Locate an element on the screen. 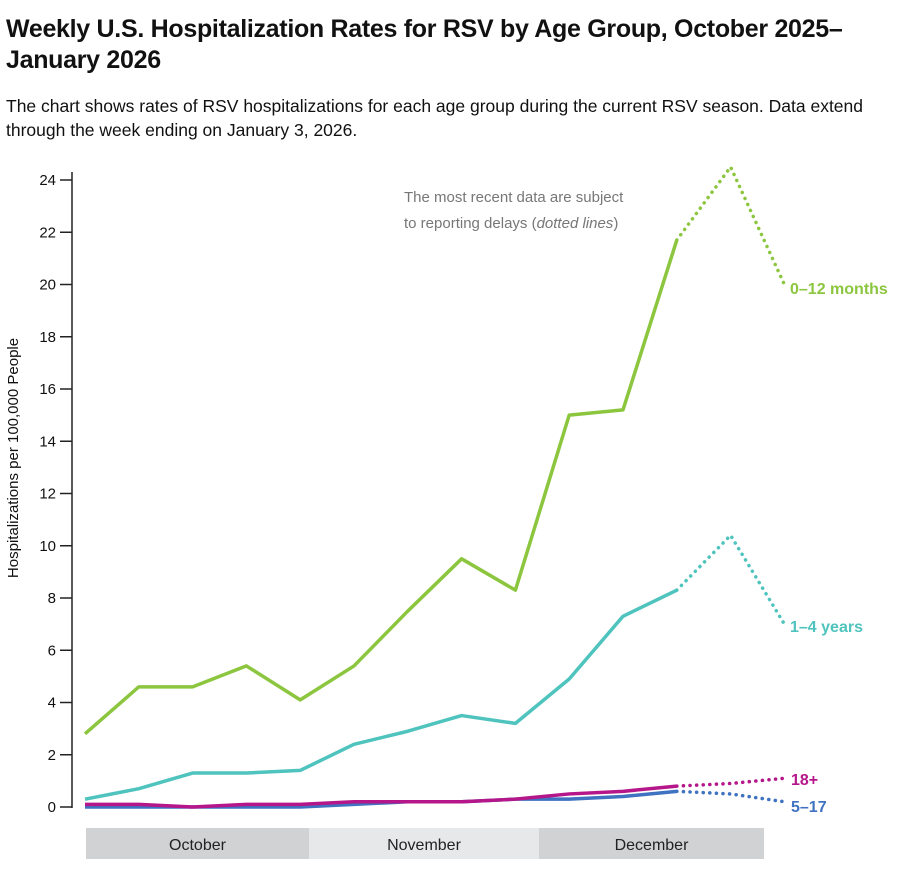  y-tick-label: 8 is located at coordinates (52, 598).